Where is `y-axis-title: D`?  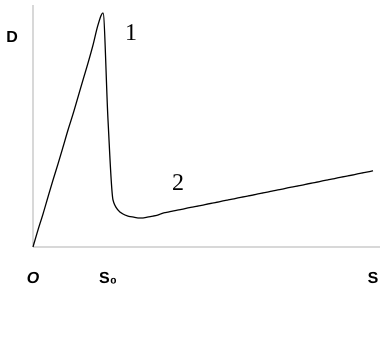 y-axis-title: D is located at coordinates (12, 37).